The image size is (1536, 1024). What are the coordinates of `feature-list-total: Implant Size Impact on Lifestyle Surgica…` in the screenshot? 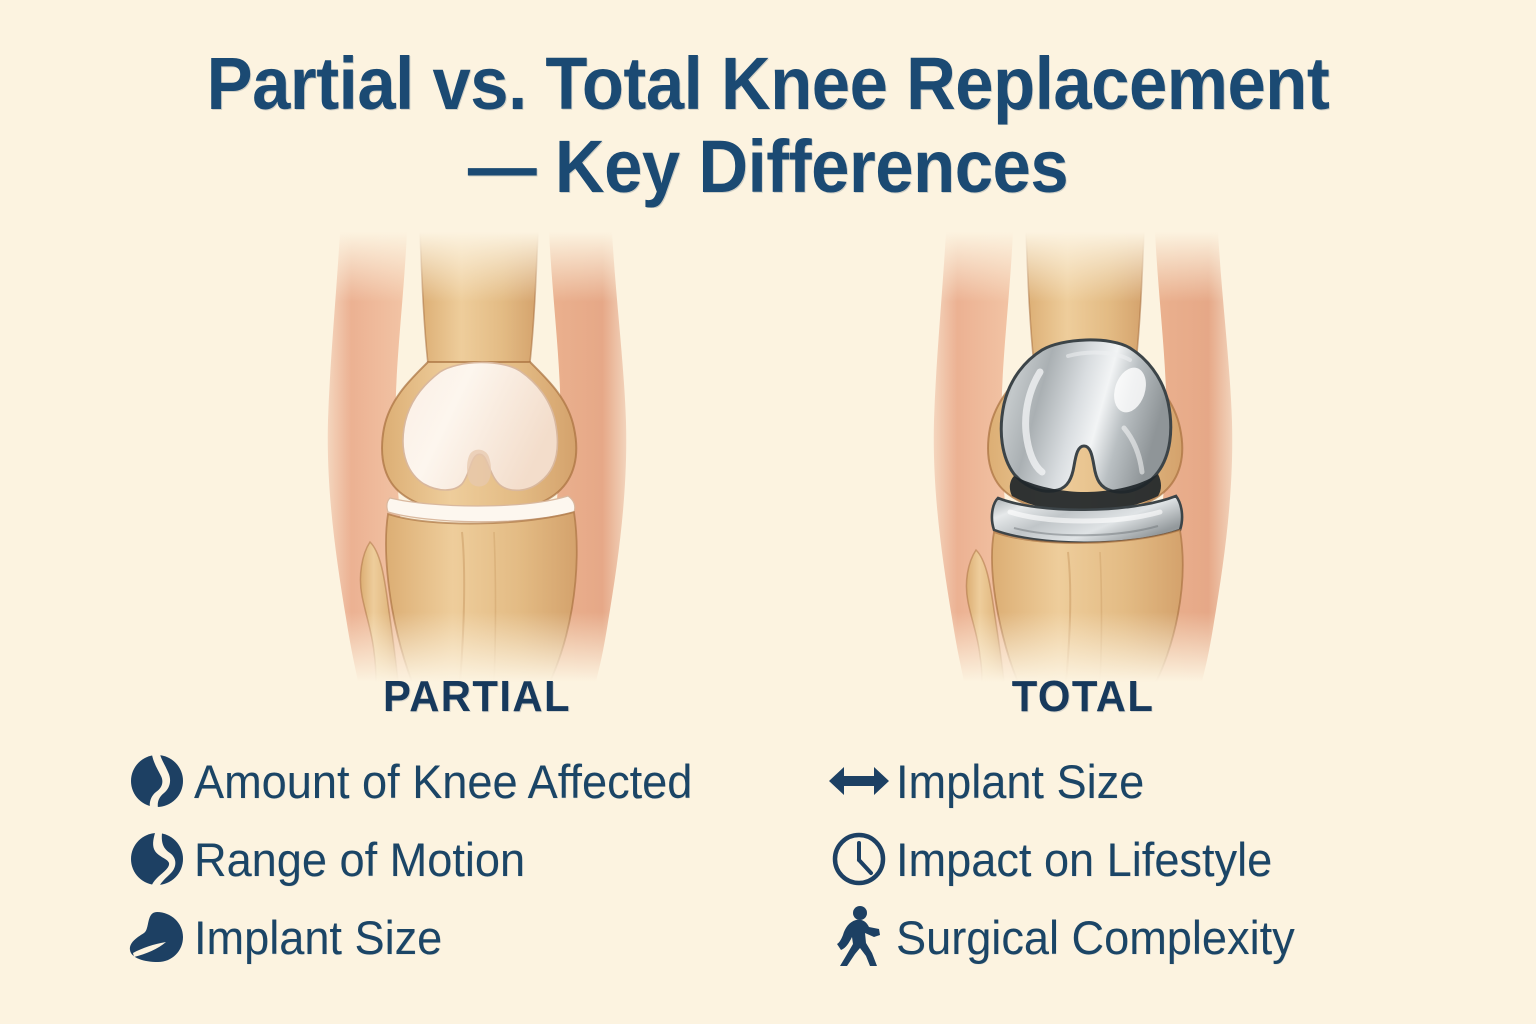 It's located at (1167, 859).